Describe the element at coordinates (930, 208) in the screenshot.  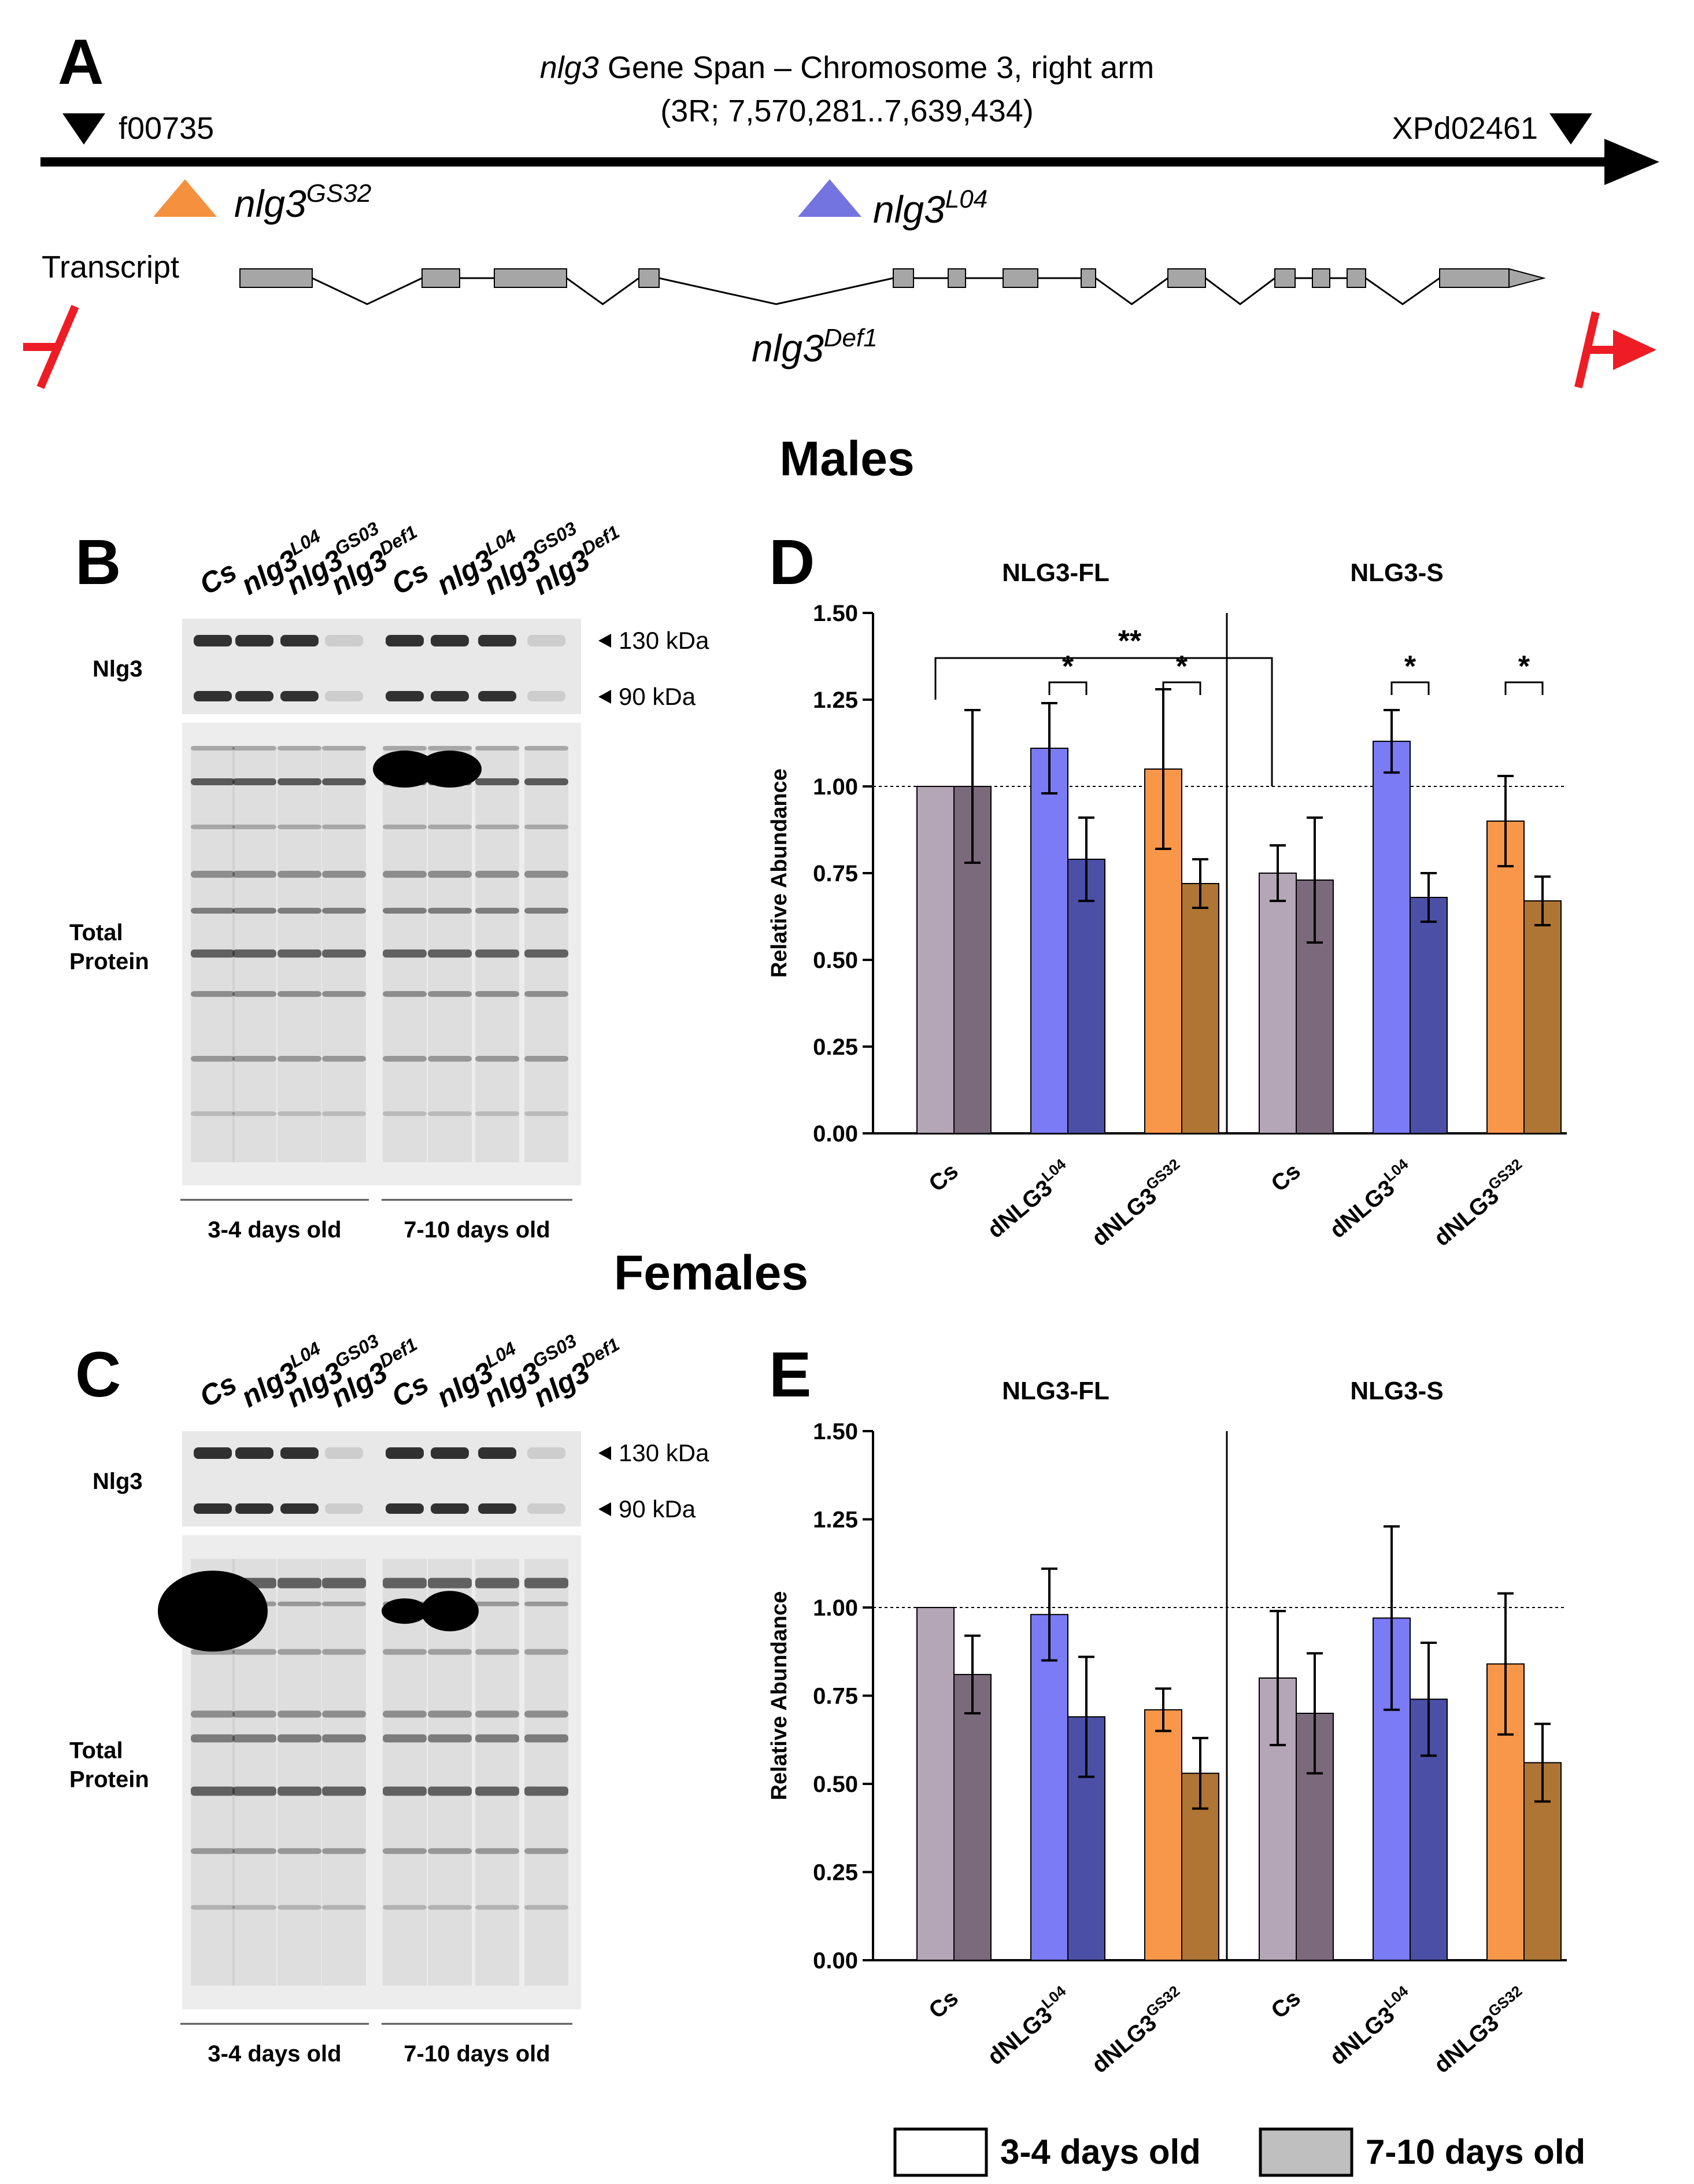
I see `l04-allele-label: nlg3L04` at that location.